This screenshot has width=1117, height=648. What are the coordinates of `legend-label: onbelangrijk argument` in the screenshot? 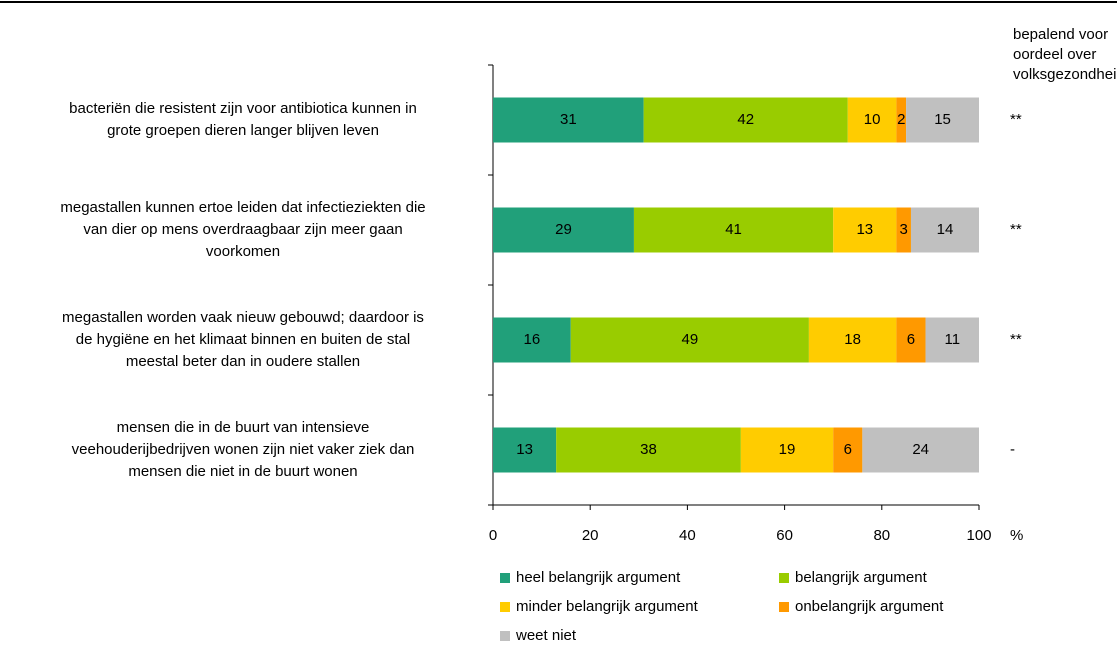 It's located at (869, 606).